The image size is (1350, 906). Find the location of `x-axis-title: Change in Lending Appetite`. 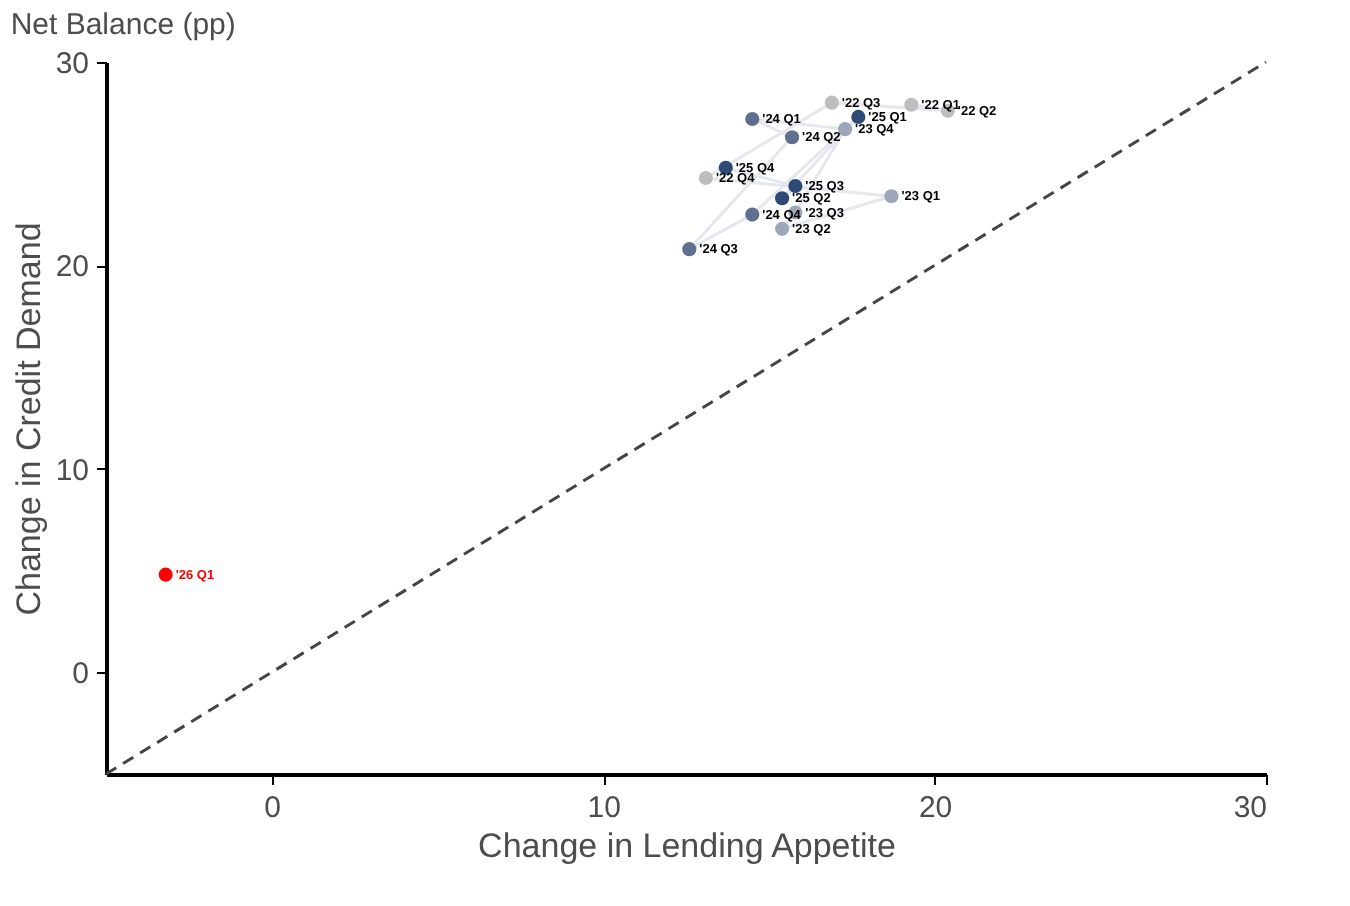

x-axis-title: Change in Lending Appetite is located at coordinates (687, 846).